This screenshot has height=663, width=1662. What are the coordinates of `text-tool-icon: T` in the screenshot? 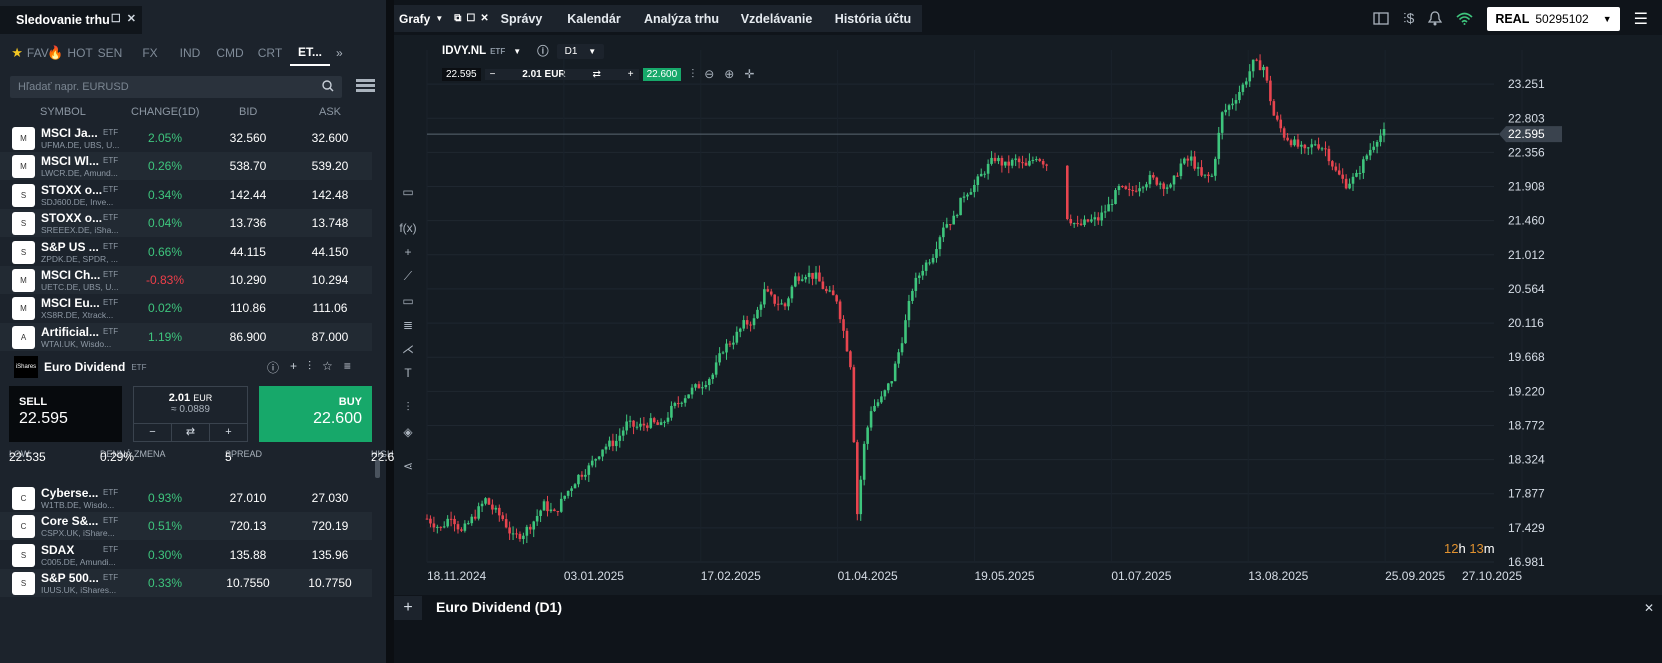 It's located at (408, 373).